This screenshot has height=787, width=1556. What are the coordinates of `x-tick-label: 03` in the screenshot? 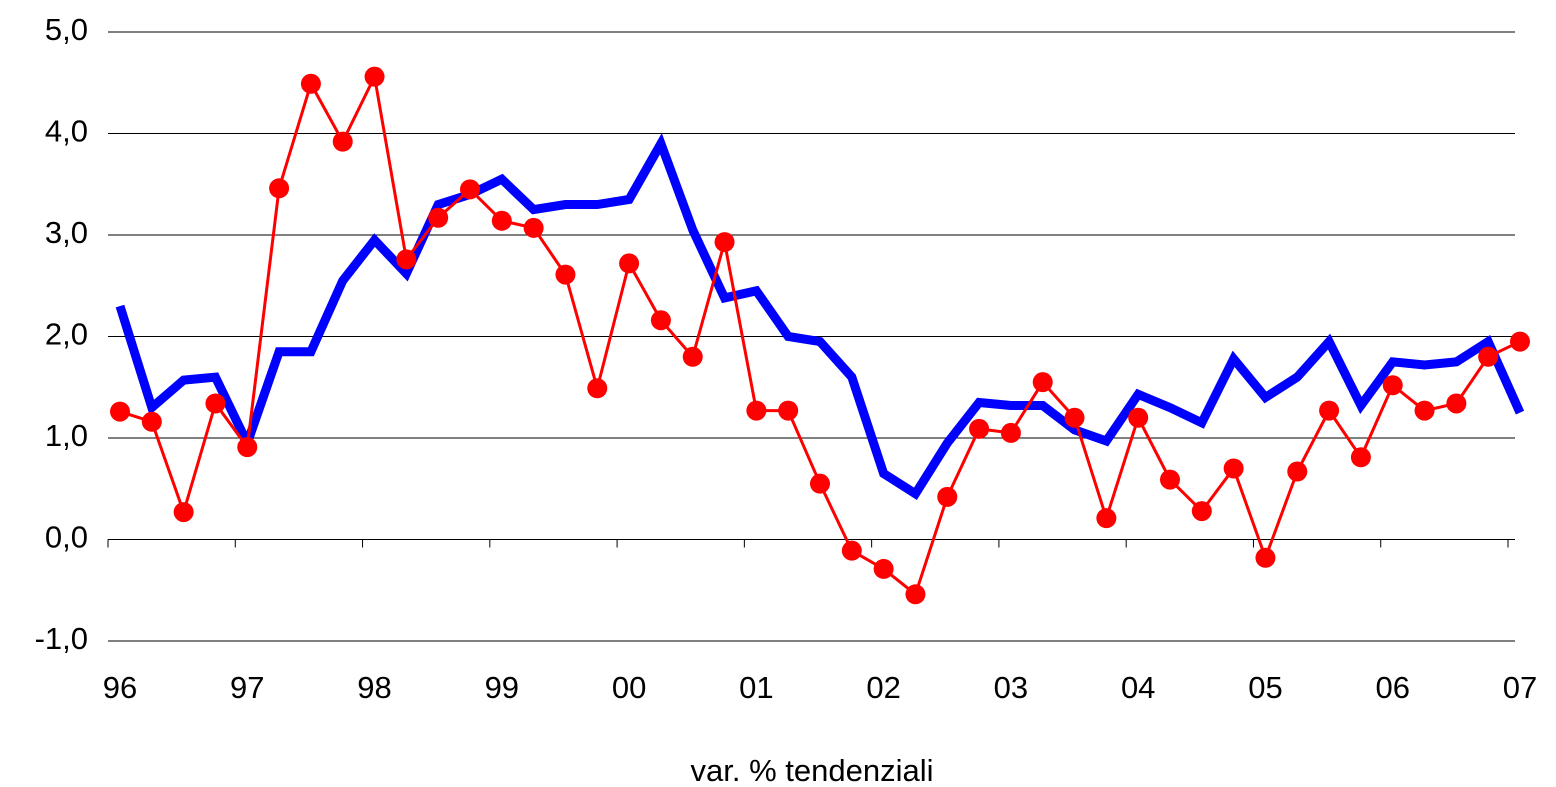 It's located at (1011, 687).